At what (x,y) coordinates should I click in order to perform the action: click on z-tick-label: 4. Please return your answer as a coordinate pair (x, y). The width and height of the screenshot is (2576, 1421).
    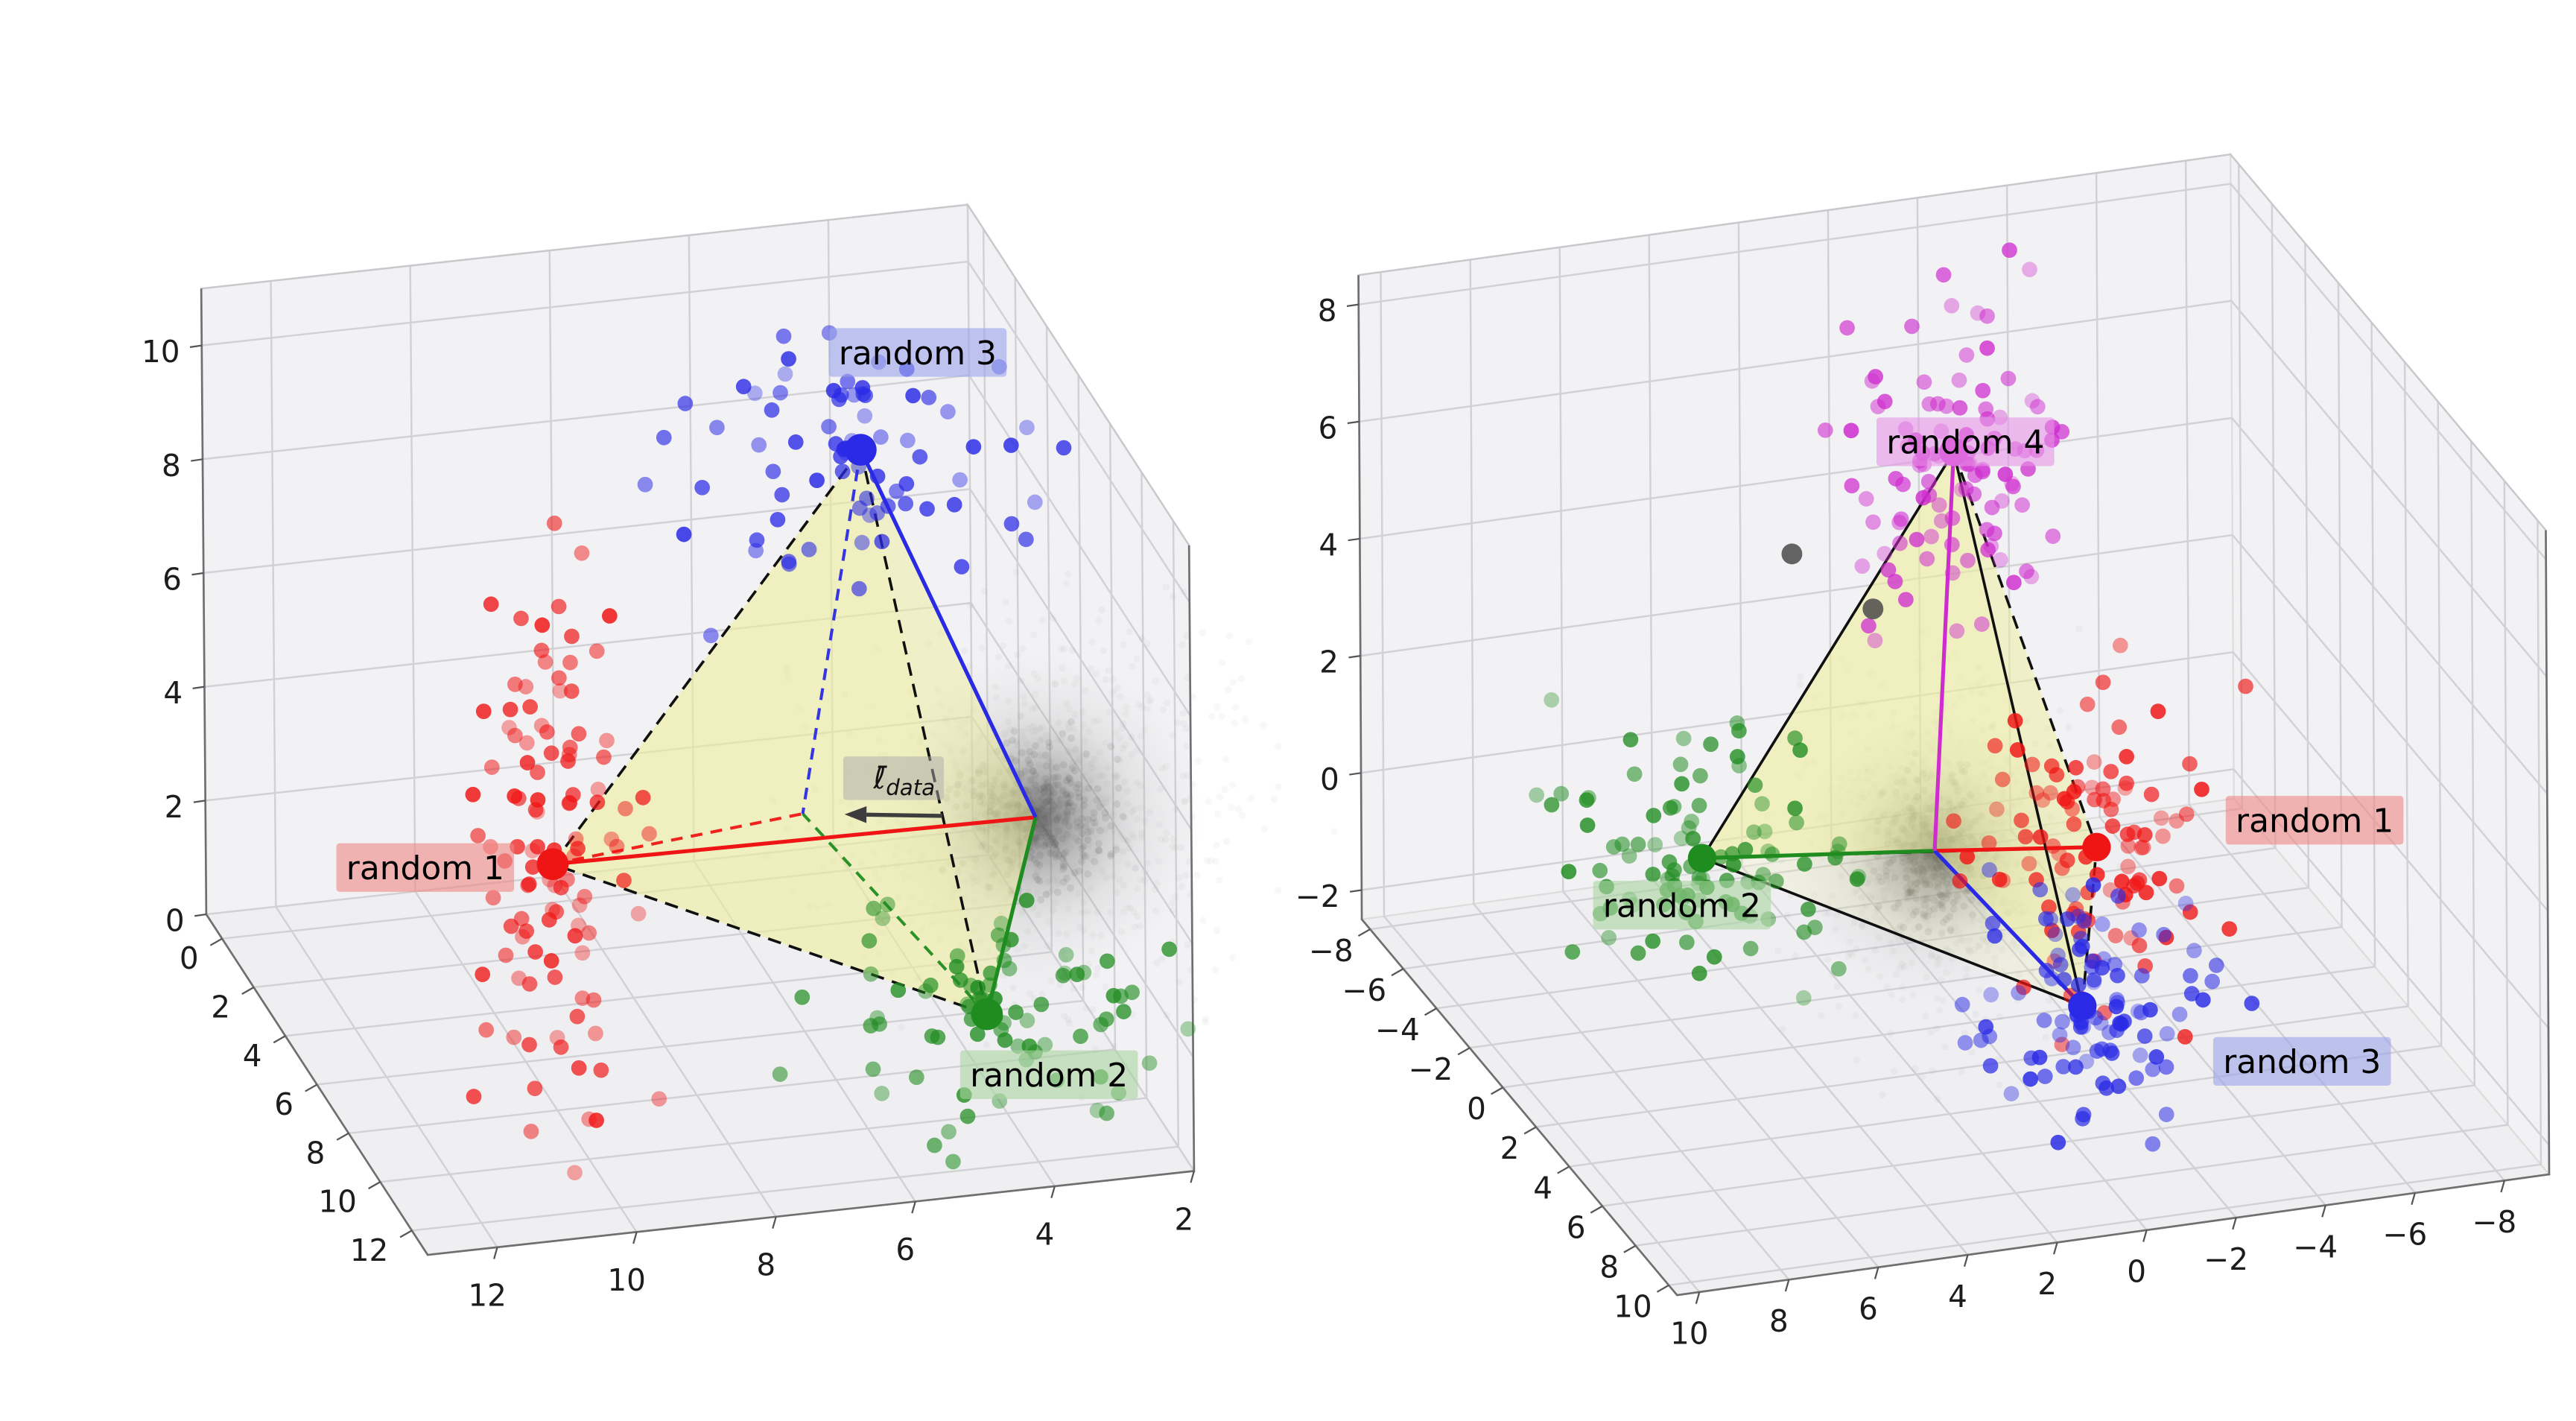
    Looking at the image, I should click on (1328, 545).